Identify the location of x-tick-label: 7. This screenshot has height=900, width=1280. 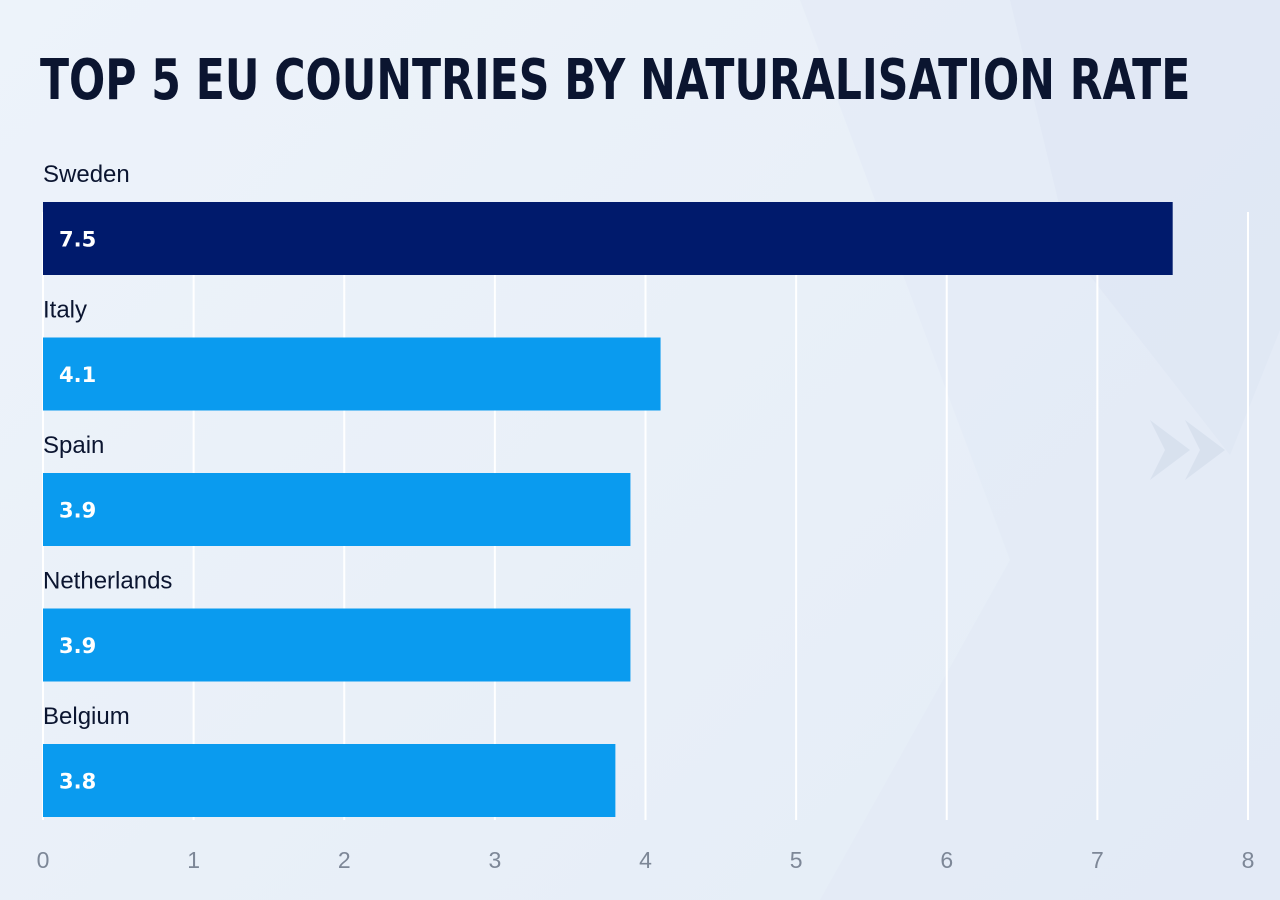
(1097, 860).